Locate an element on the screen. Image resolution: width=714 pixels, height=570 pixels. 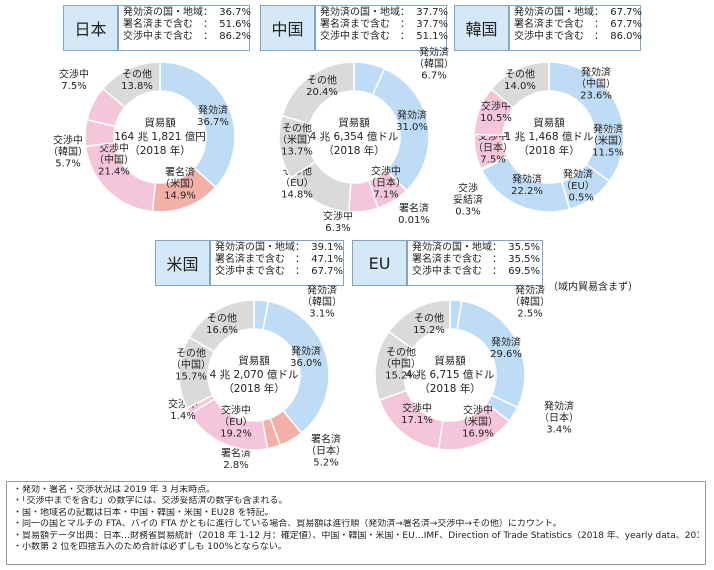
slice-label: 発効済（EU） 10.5% is located at coordinates (578, 186).